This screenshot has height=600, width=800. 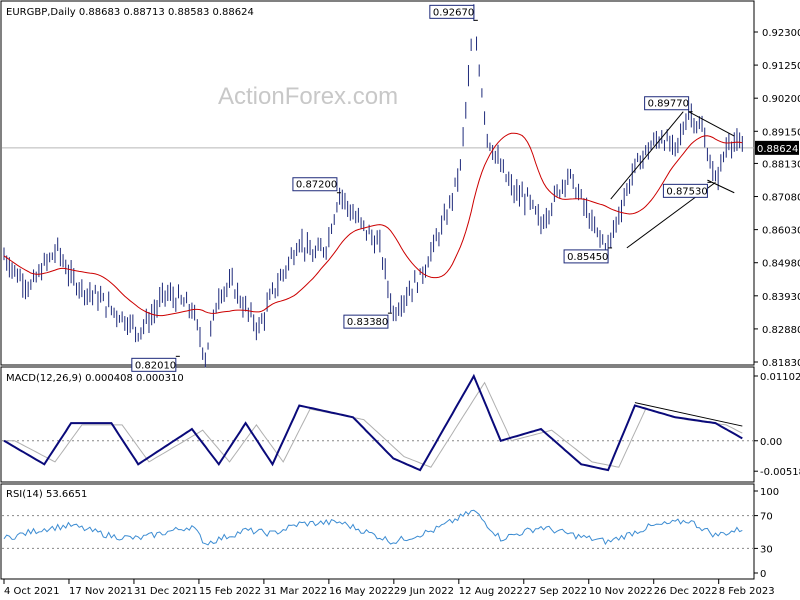 I want to click on date-tick-label: 12 Aug 2022, so click(x=491, y=591).